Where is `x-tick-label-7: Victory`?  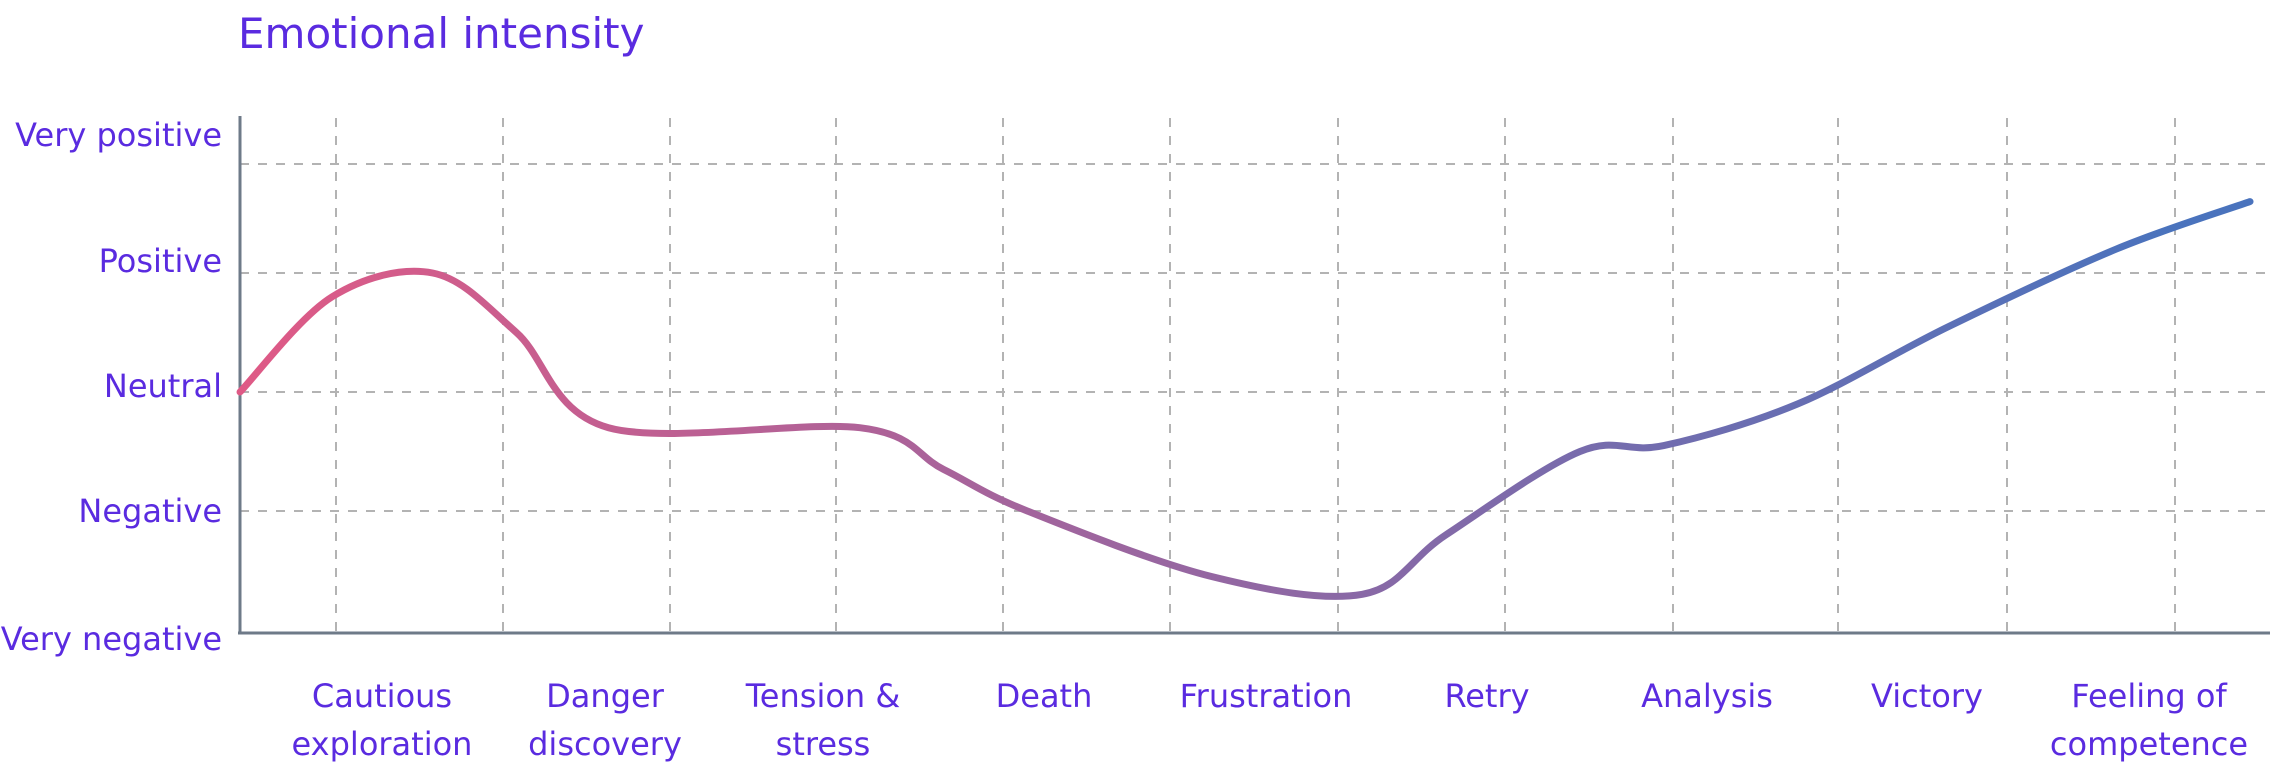 x-tick-label-7: Victory is located at coordinates (1927, 696).